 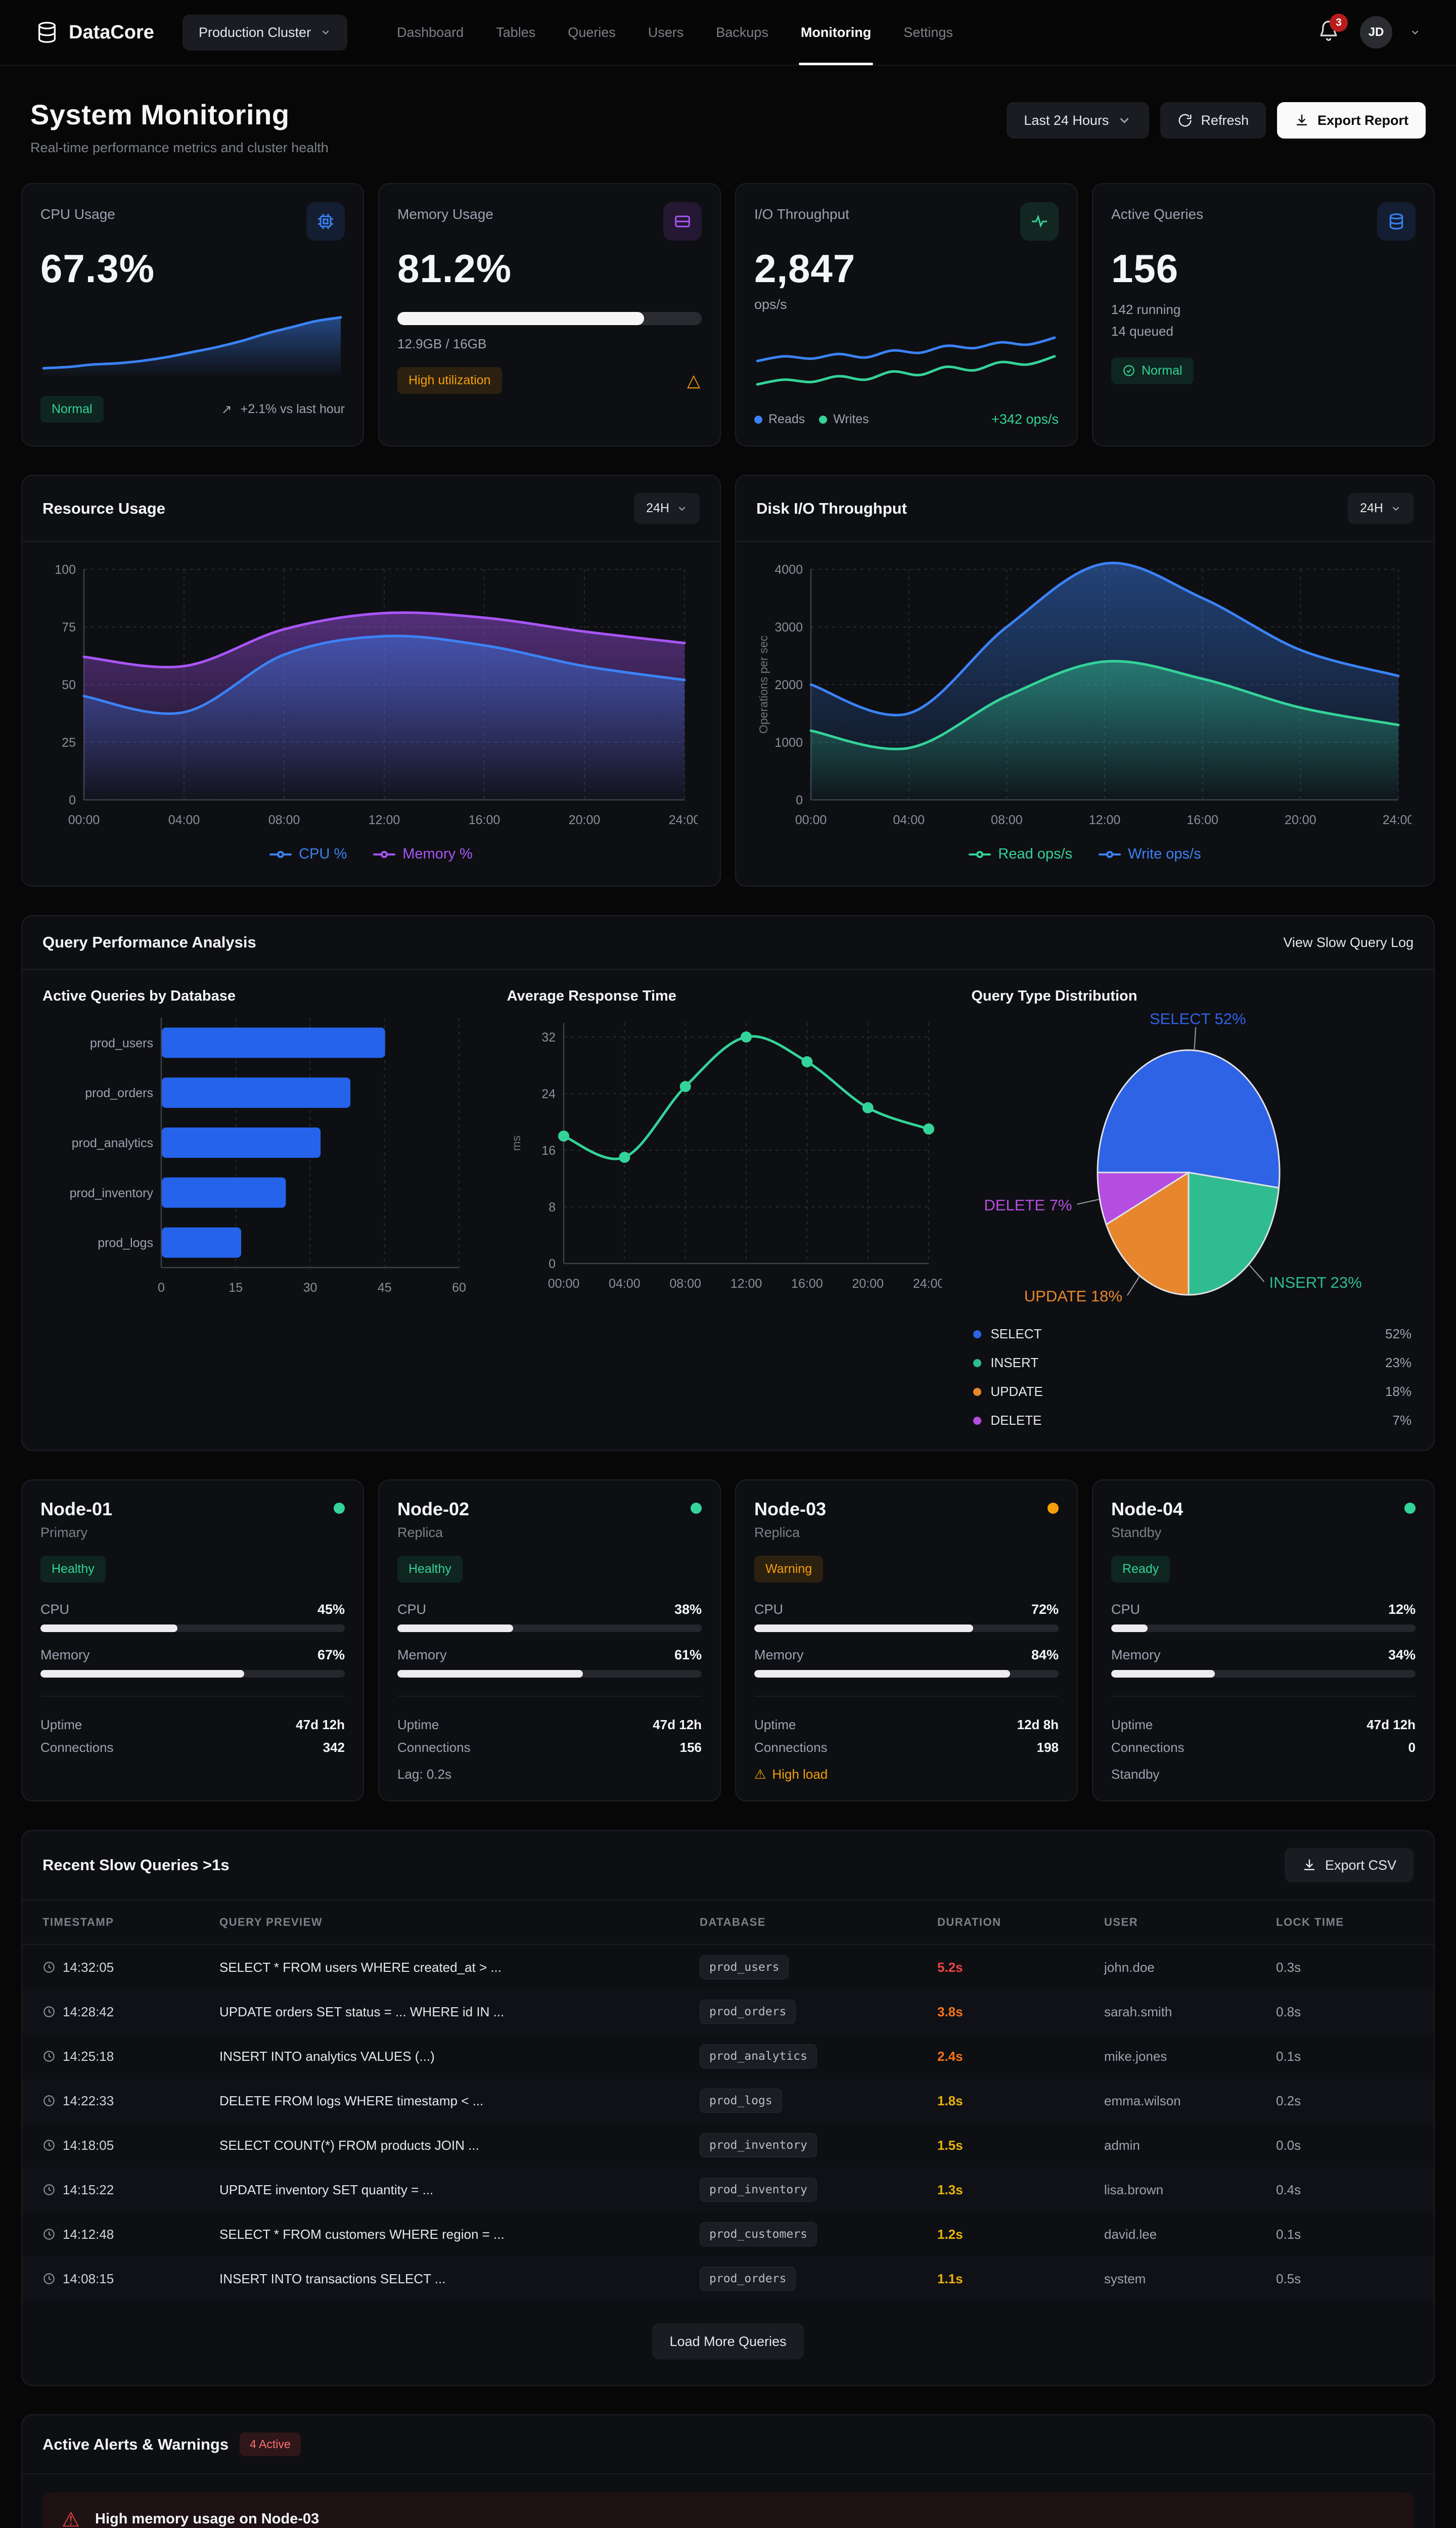 What do you see at coordinates (950, 2279) in the screenshot?
I see `duration-cell: 1.1s` at bounding box center [950, 2279].